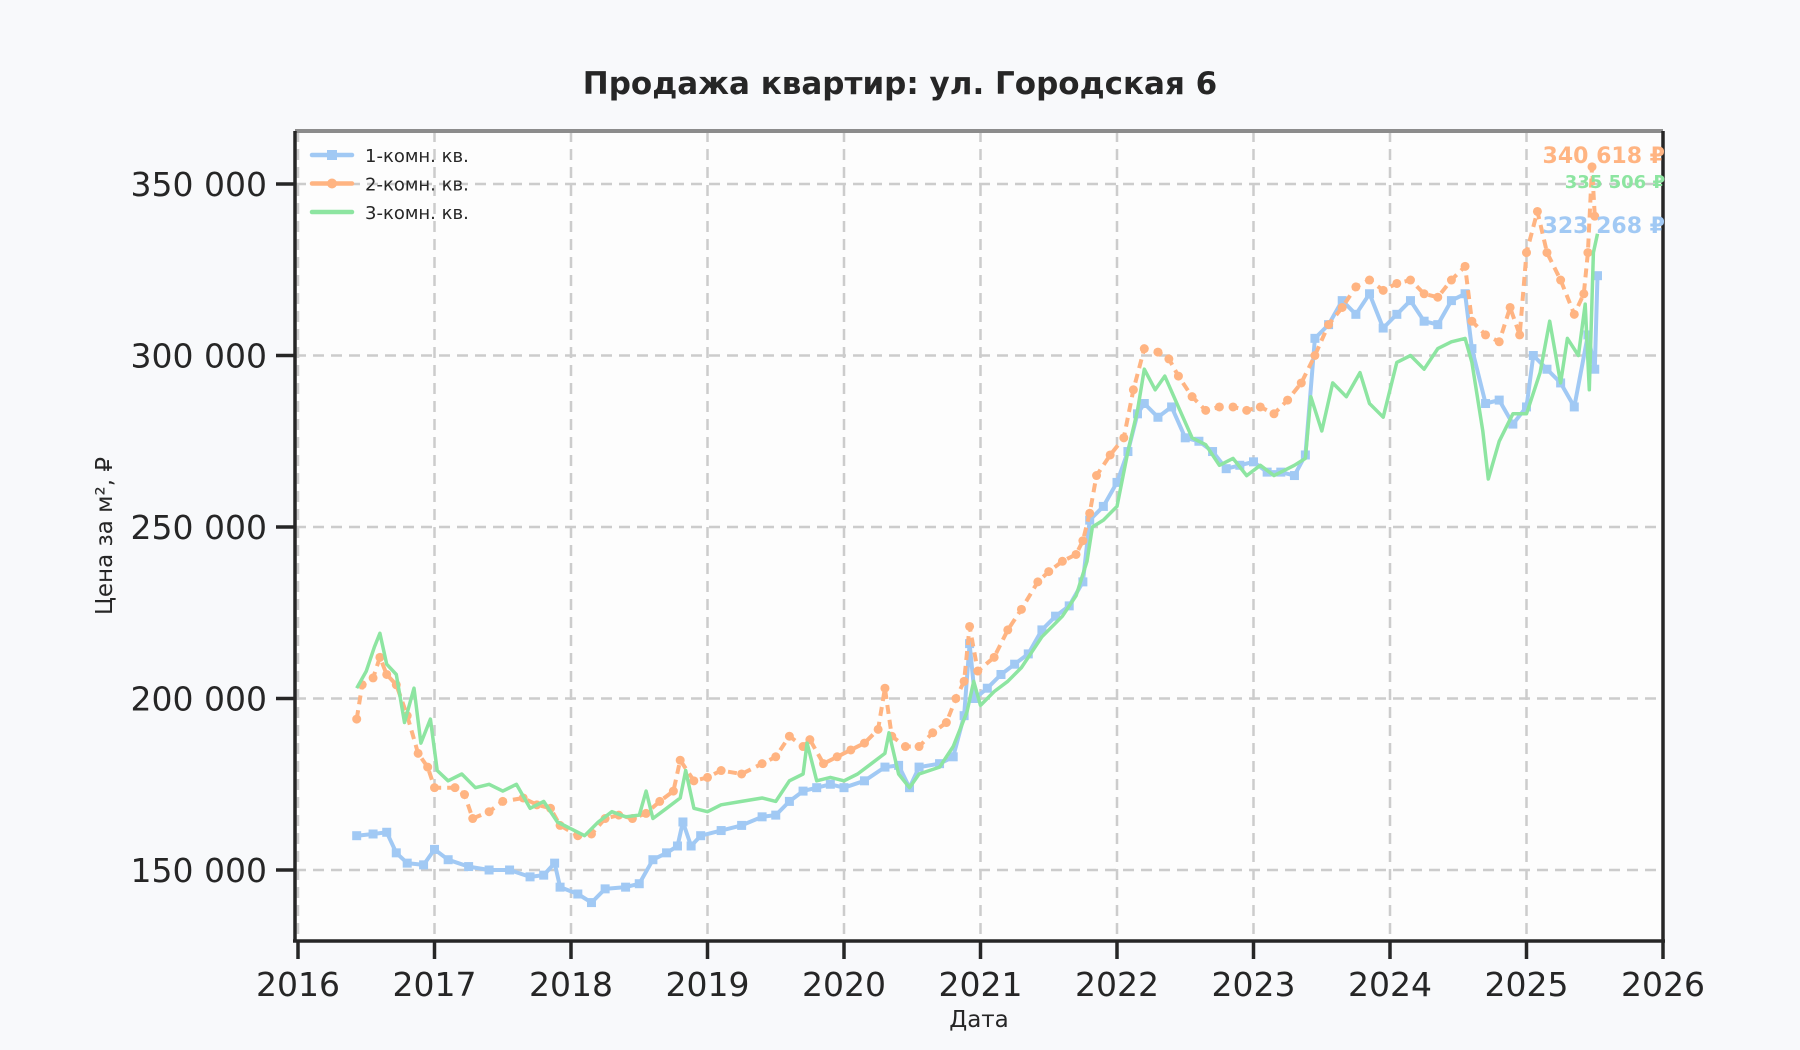 This screenshot has width=1800, height=1050. What do you see at coordinates (979, 1020) in the screenshot?
I see `x-axis-label: Дата` at bounding box center [979, 1020].